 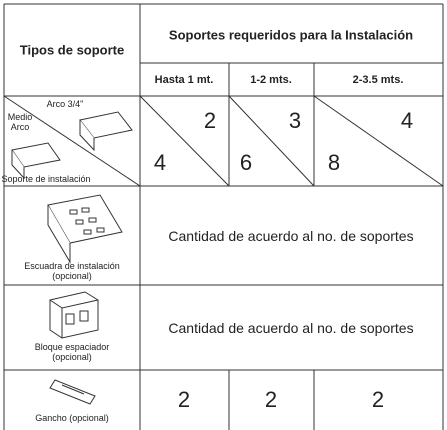 I want to click on range: 1-2 mts., so click(x=271, y=80).